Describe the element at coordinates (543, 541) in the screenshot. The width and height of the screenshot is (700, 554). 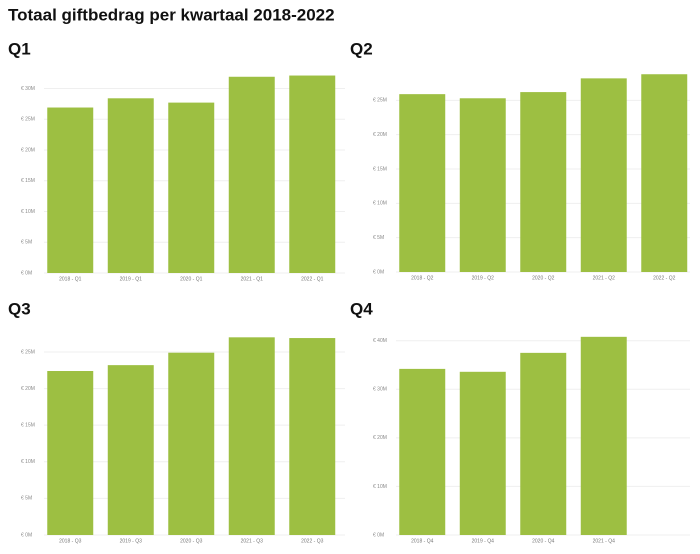
I see `x-tick-label: 2020 - Q4` at that location.